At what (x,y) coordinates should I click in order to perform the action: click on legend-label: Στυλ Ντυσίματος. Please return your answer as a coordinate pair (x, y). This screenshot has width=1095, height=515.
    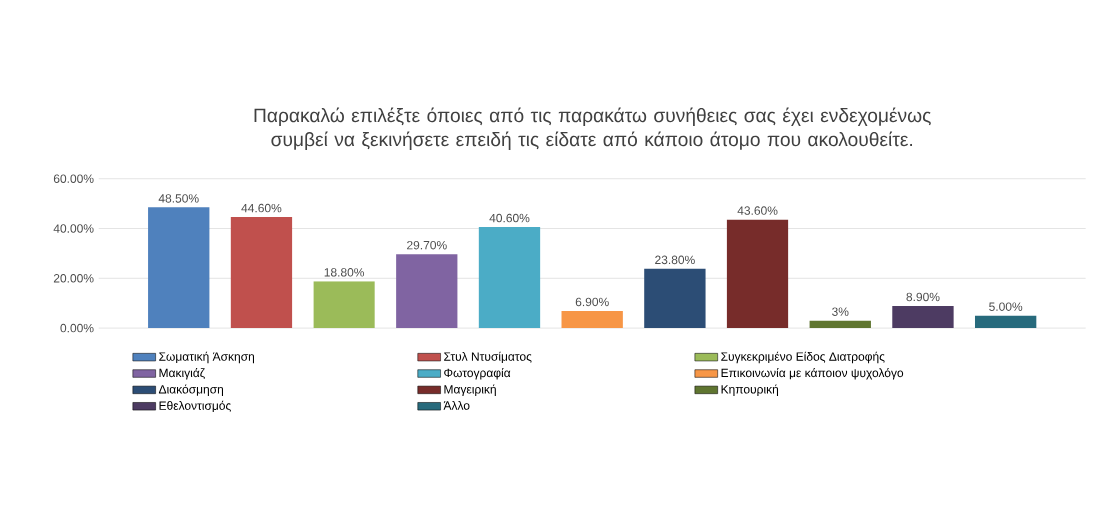
    Looking at the image, I should click on (488, 357).